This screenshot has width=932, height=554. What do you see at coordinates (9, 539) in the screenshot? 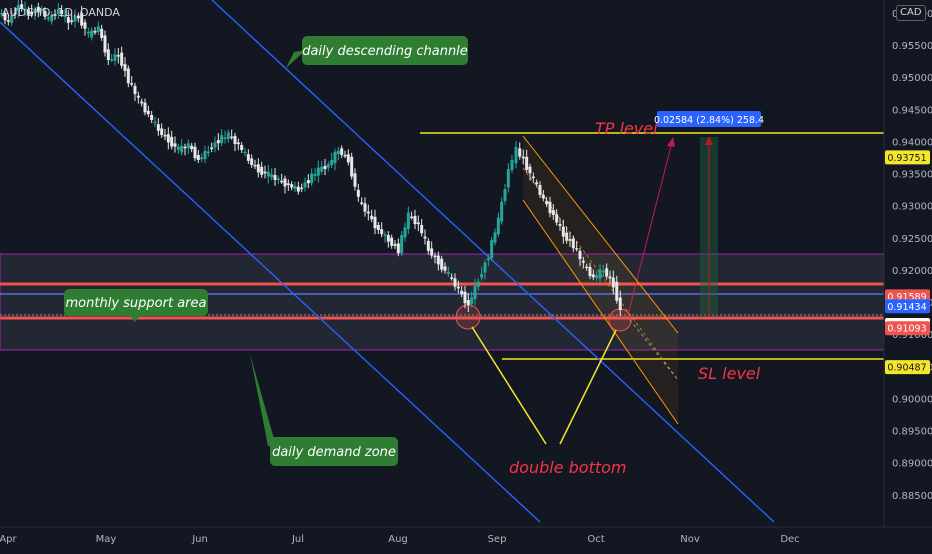
I see `time-tick-label: Apr` at bounding box center [9, 539].